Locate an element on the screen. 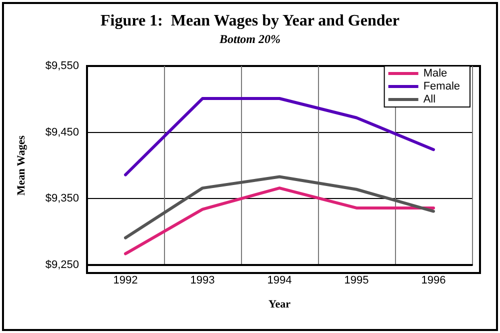 Image resolution: width=500 pixels, height=333 pixels. legend-label: Female is located at coordinates (441, 86).